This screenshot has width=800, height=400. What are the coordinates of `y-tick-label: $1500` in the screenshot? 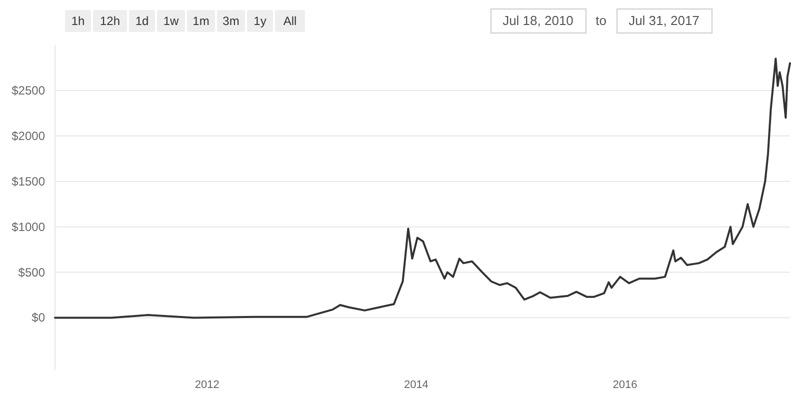 It's located at (29, 181).